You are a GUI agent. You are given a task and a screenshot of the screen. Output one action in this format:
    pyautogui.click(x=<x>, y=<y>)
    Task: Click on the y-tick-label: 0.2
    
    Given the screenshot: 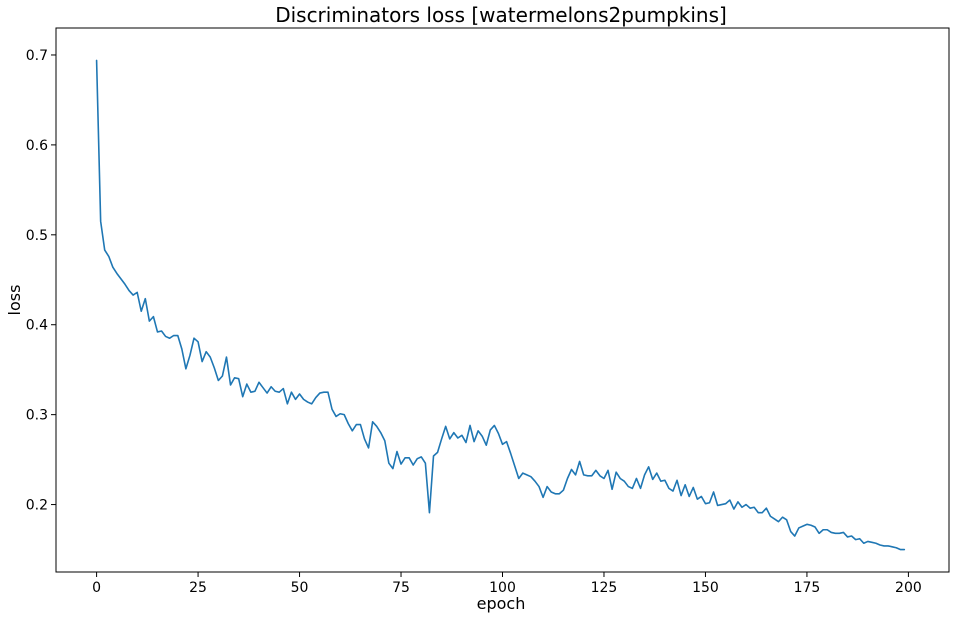 What is the action you would take?
    pyautogui.click(x=37, y=506)
    